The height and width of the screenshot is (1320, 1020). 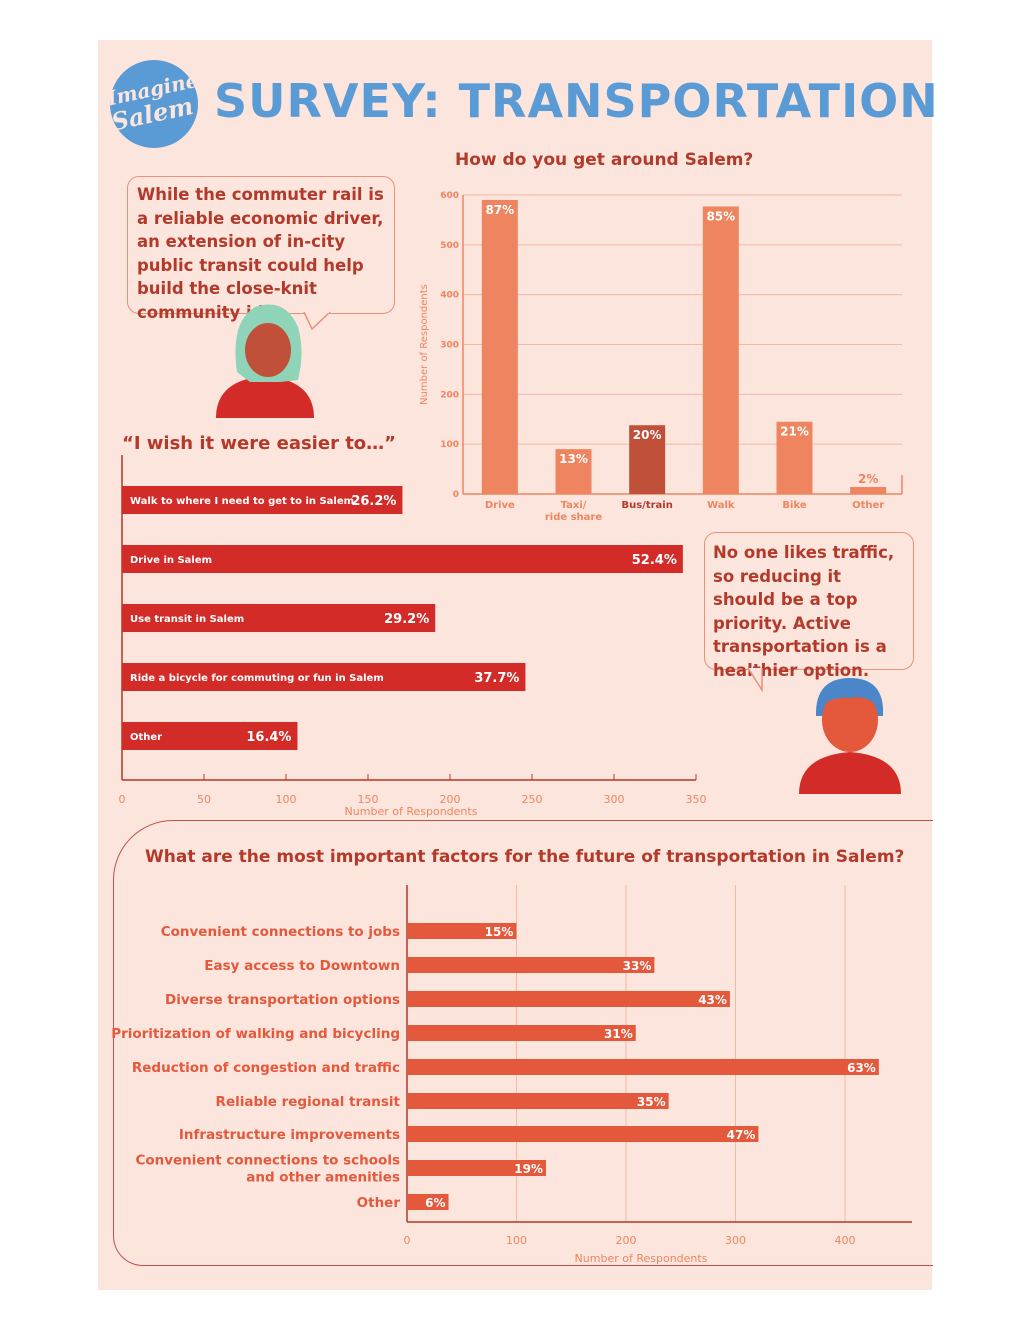 I want to click on category-label: Walk to where I need to get to in Salem, so click(x=242, y=501).